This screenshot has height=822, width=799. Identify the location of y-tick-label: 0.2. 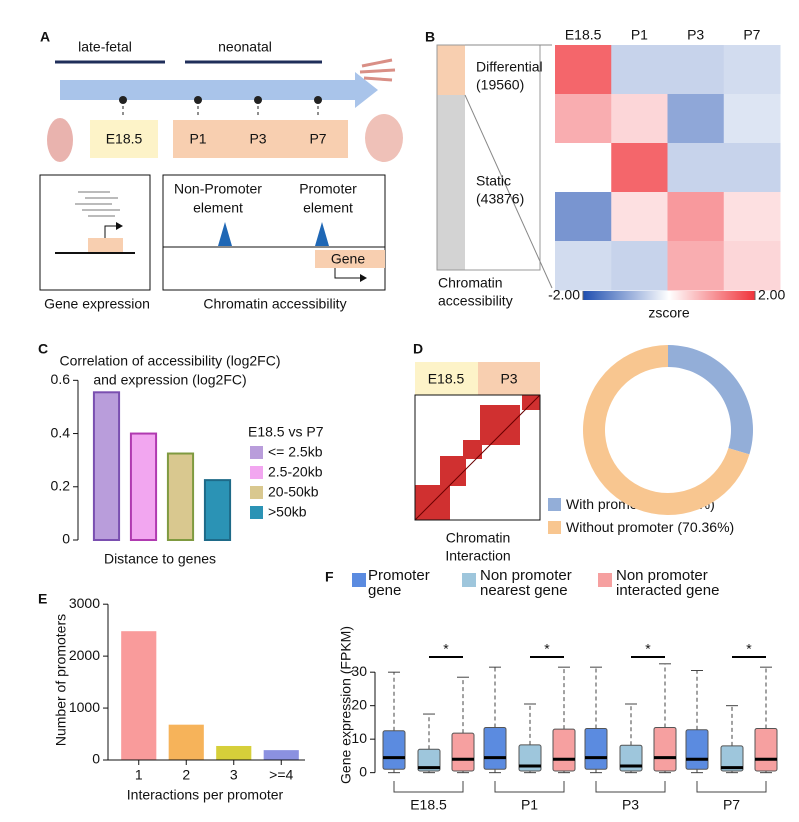
(61, 485).